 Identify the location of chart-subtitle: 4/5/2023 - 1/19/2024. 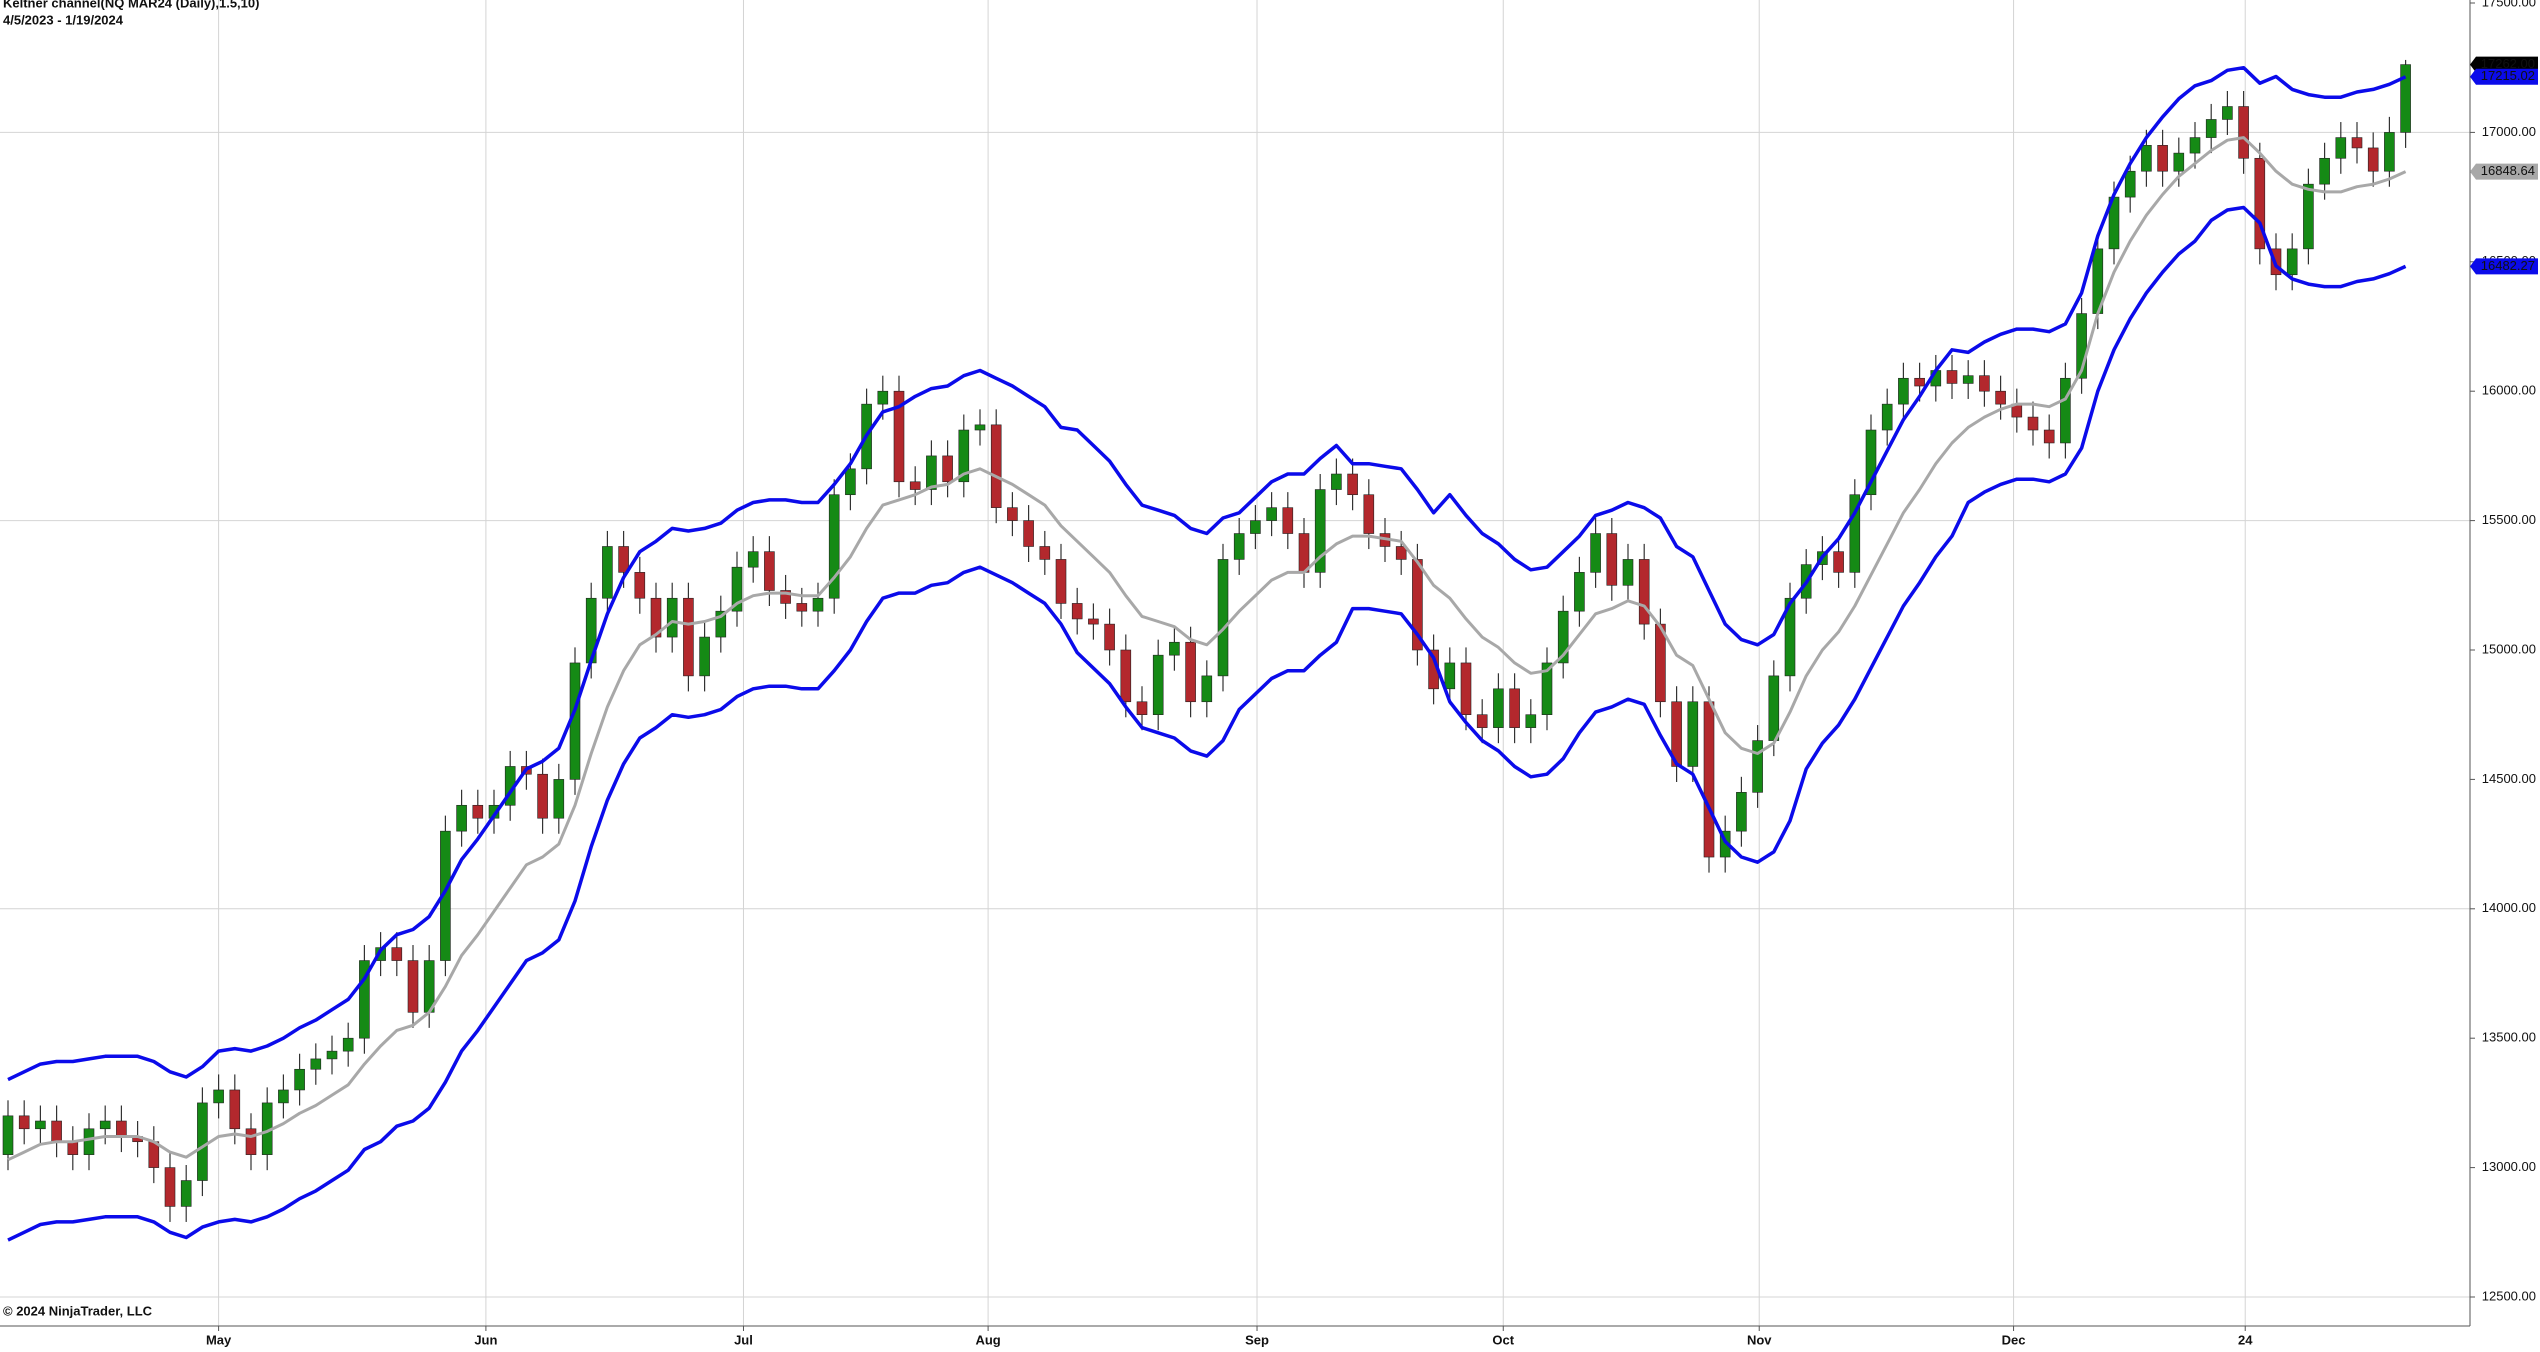
(63, 19).